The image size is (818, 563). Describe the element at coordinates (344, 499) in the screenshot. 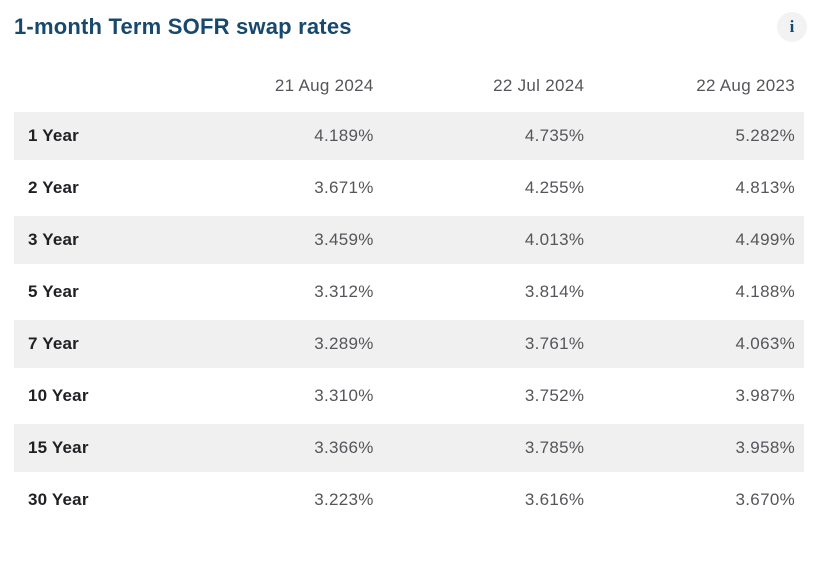

I see `rate-value: 3.223%` at that location.